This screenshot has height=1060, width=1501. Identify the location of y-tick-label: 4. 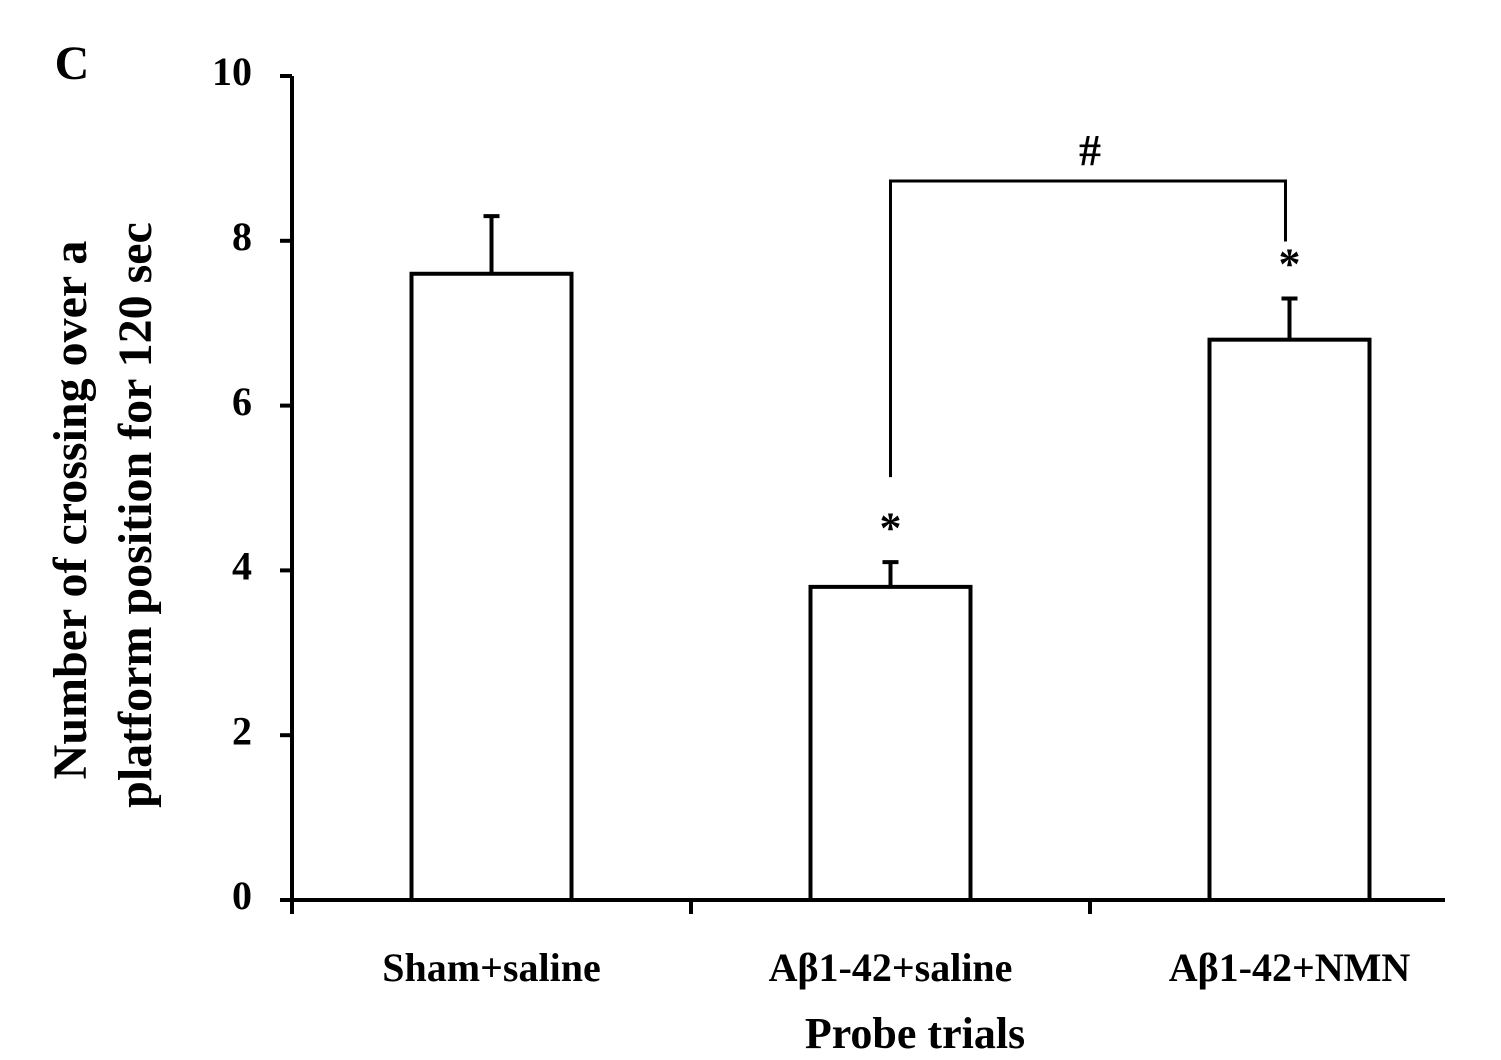
(242, 566).